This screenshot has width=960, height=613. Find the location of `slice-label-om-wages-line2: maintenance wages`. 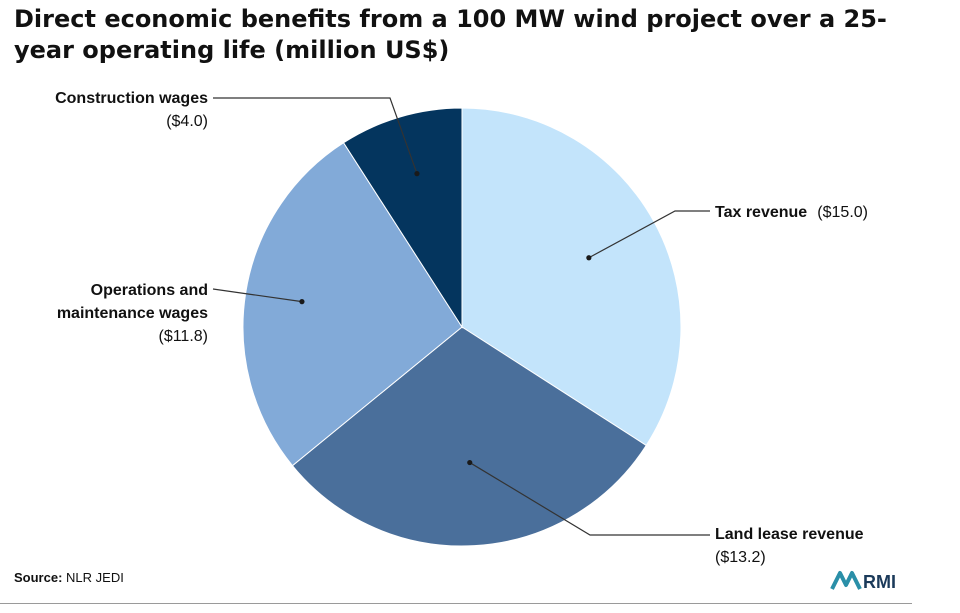

slice-label-om-wages-line2: maintenance wages is located at coordinates (132, 313).